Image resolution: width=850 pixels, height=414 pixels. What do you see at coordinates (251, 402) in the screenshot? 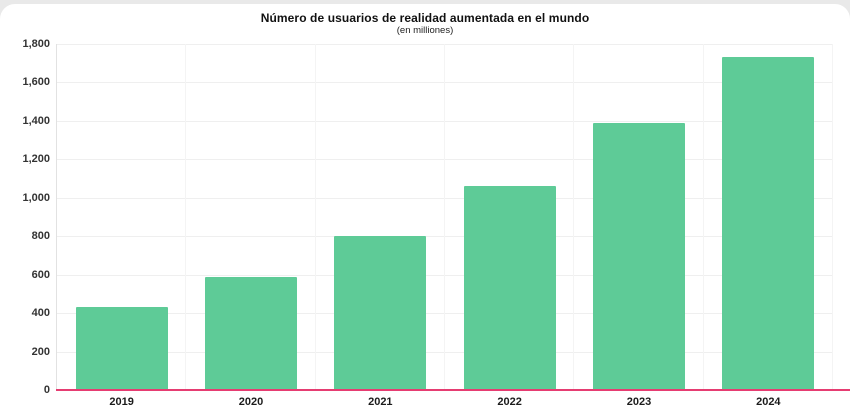
I see `x-tick-label: 2020` at bounding box center [251, 402].